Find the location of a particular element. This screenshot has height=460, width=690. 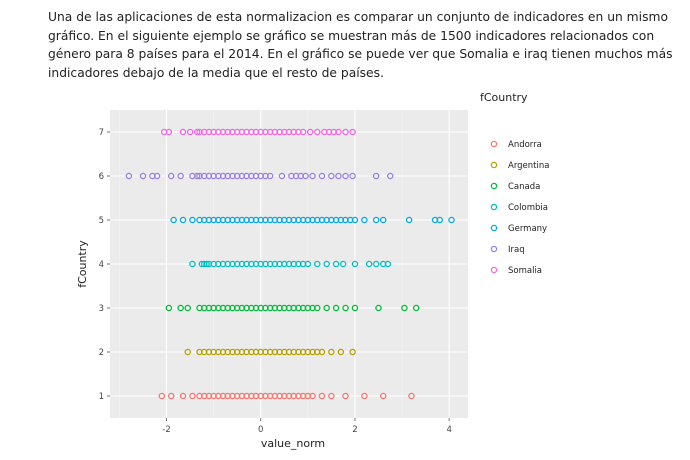

y-tick-label: 1 is located at coordinates (101, 397).